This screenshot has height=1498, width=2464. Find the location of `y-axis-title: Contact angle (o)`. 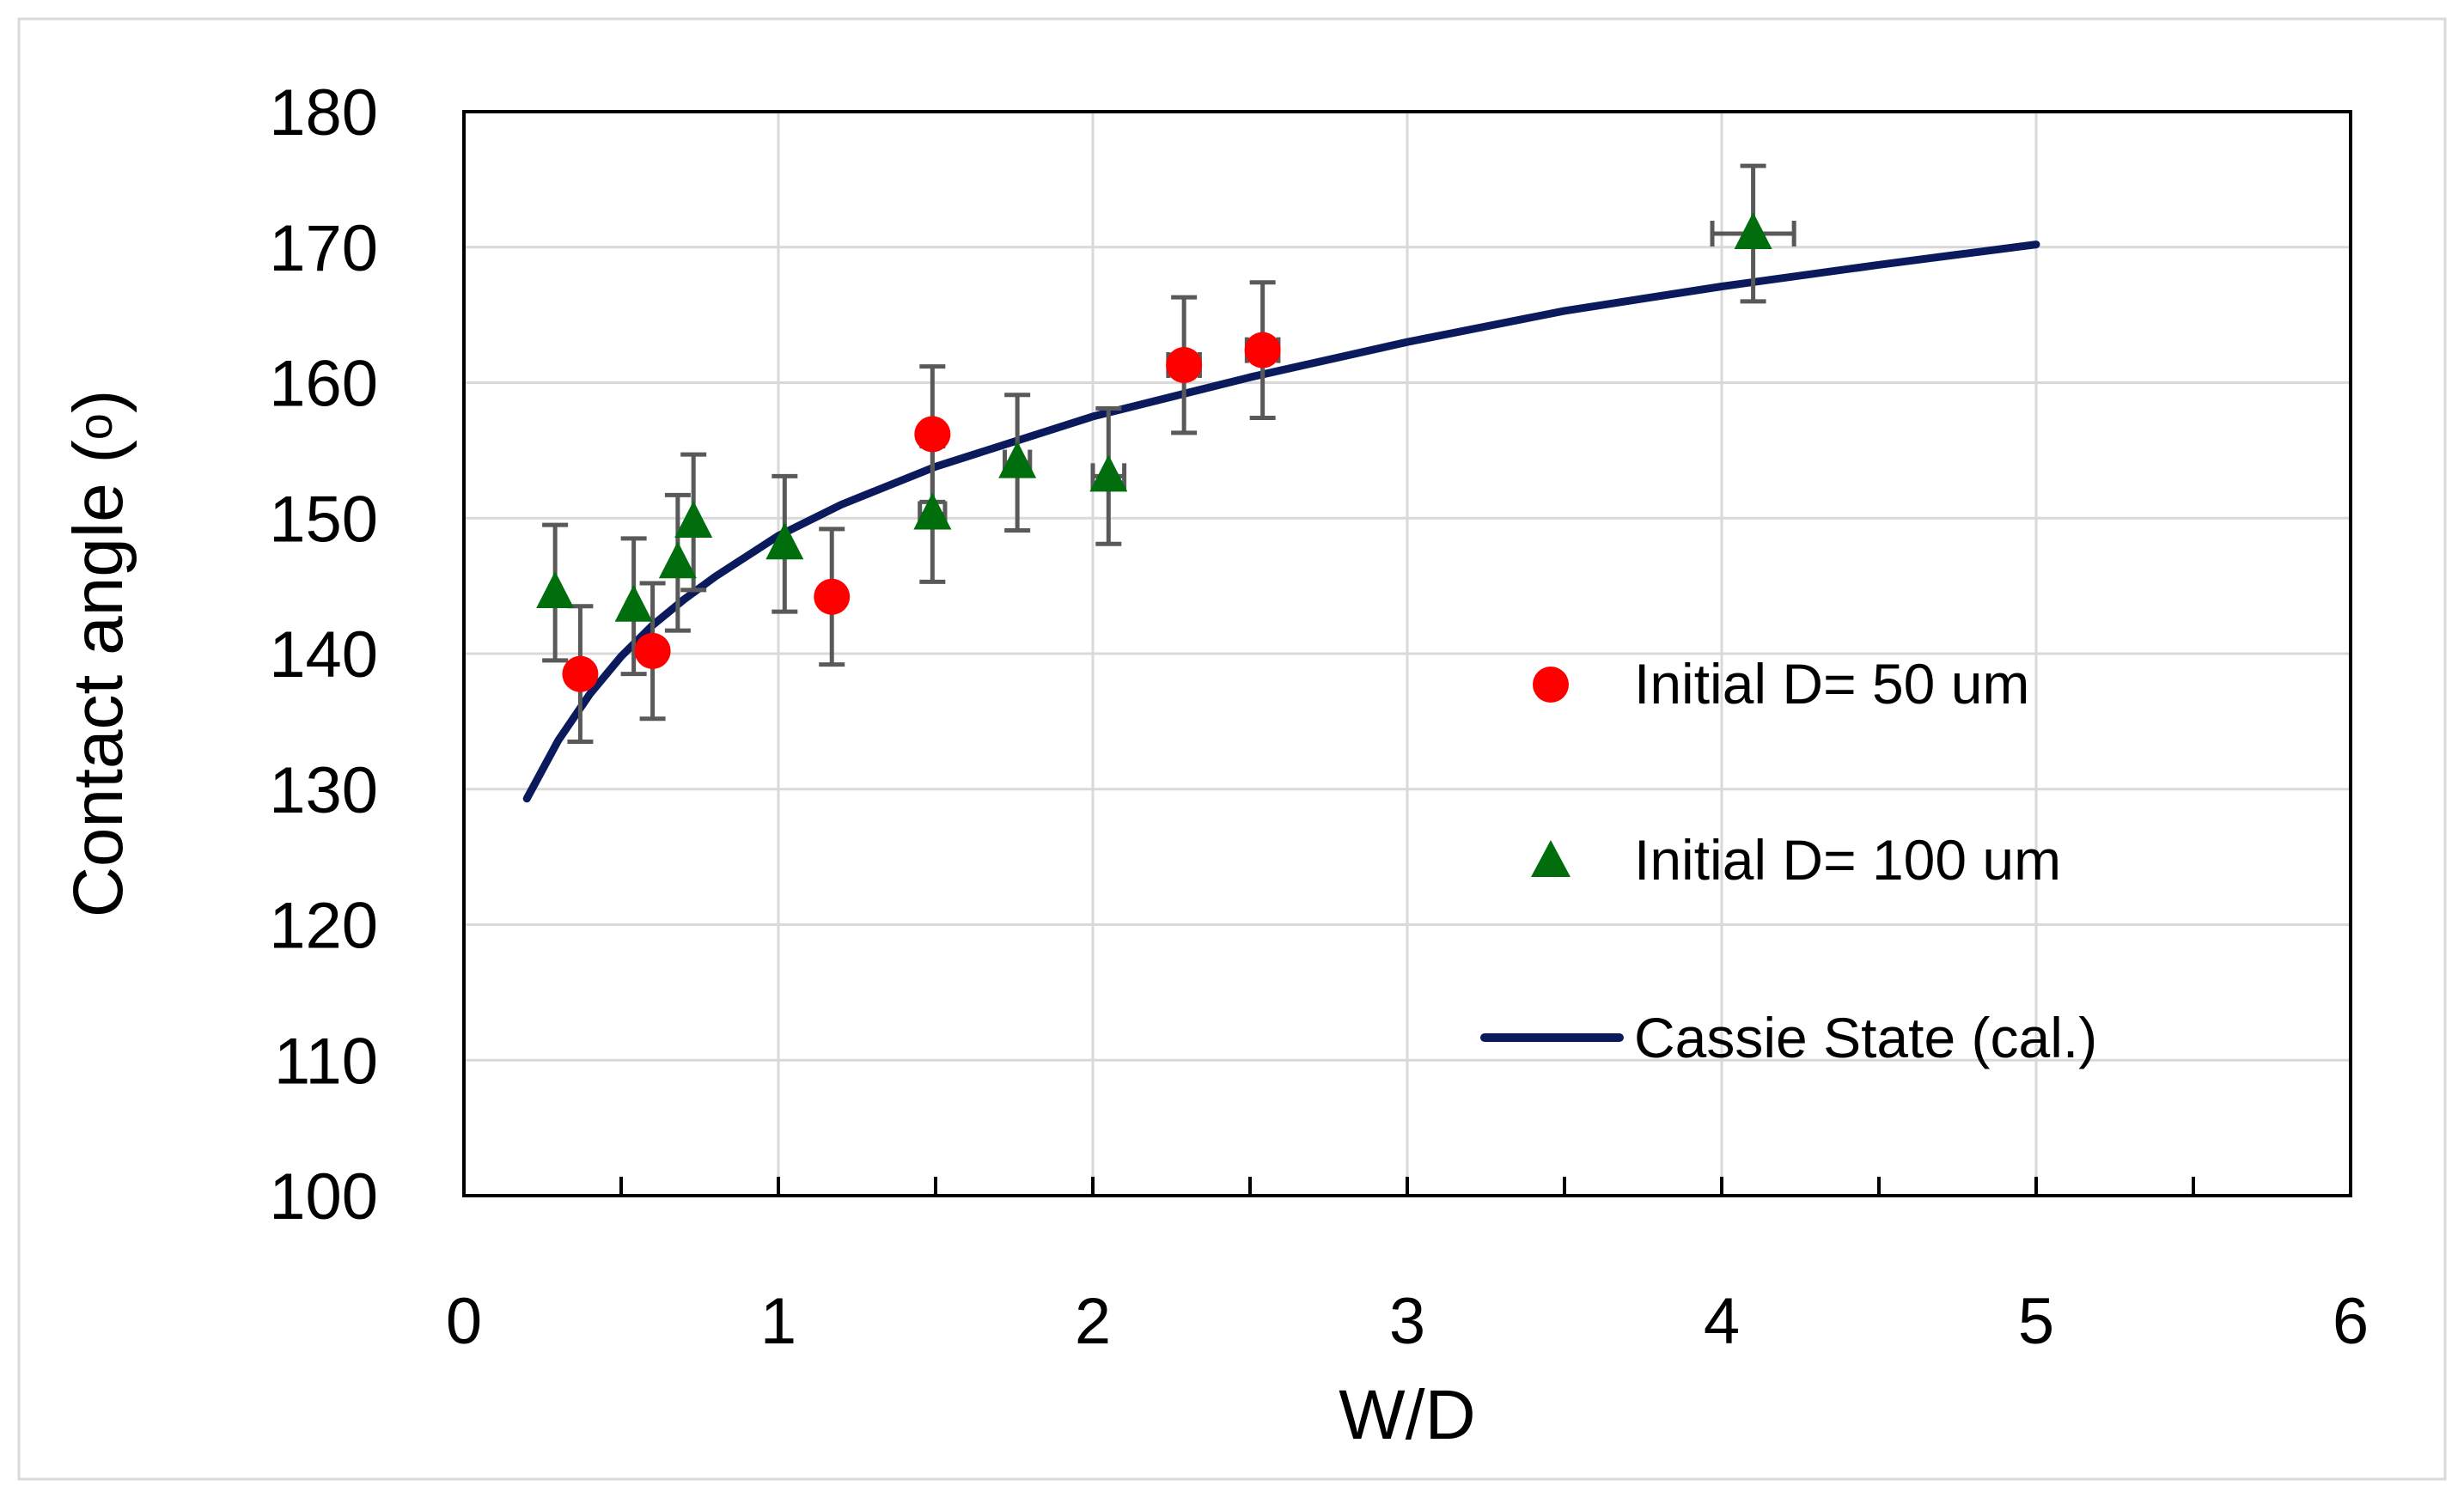

y-axis-title: Contact angle (o) is located at coordinates (98, 654).